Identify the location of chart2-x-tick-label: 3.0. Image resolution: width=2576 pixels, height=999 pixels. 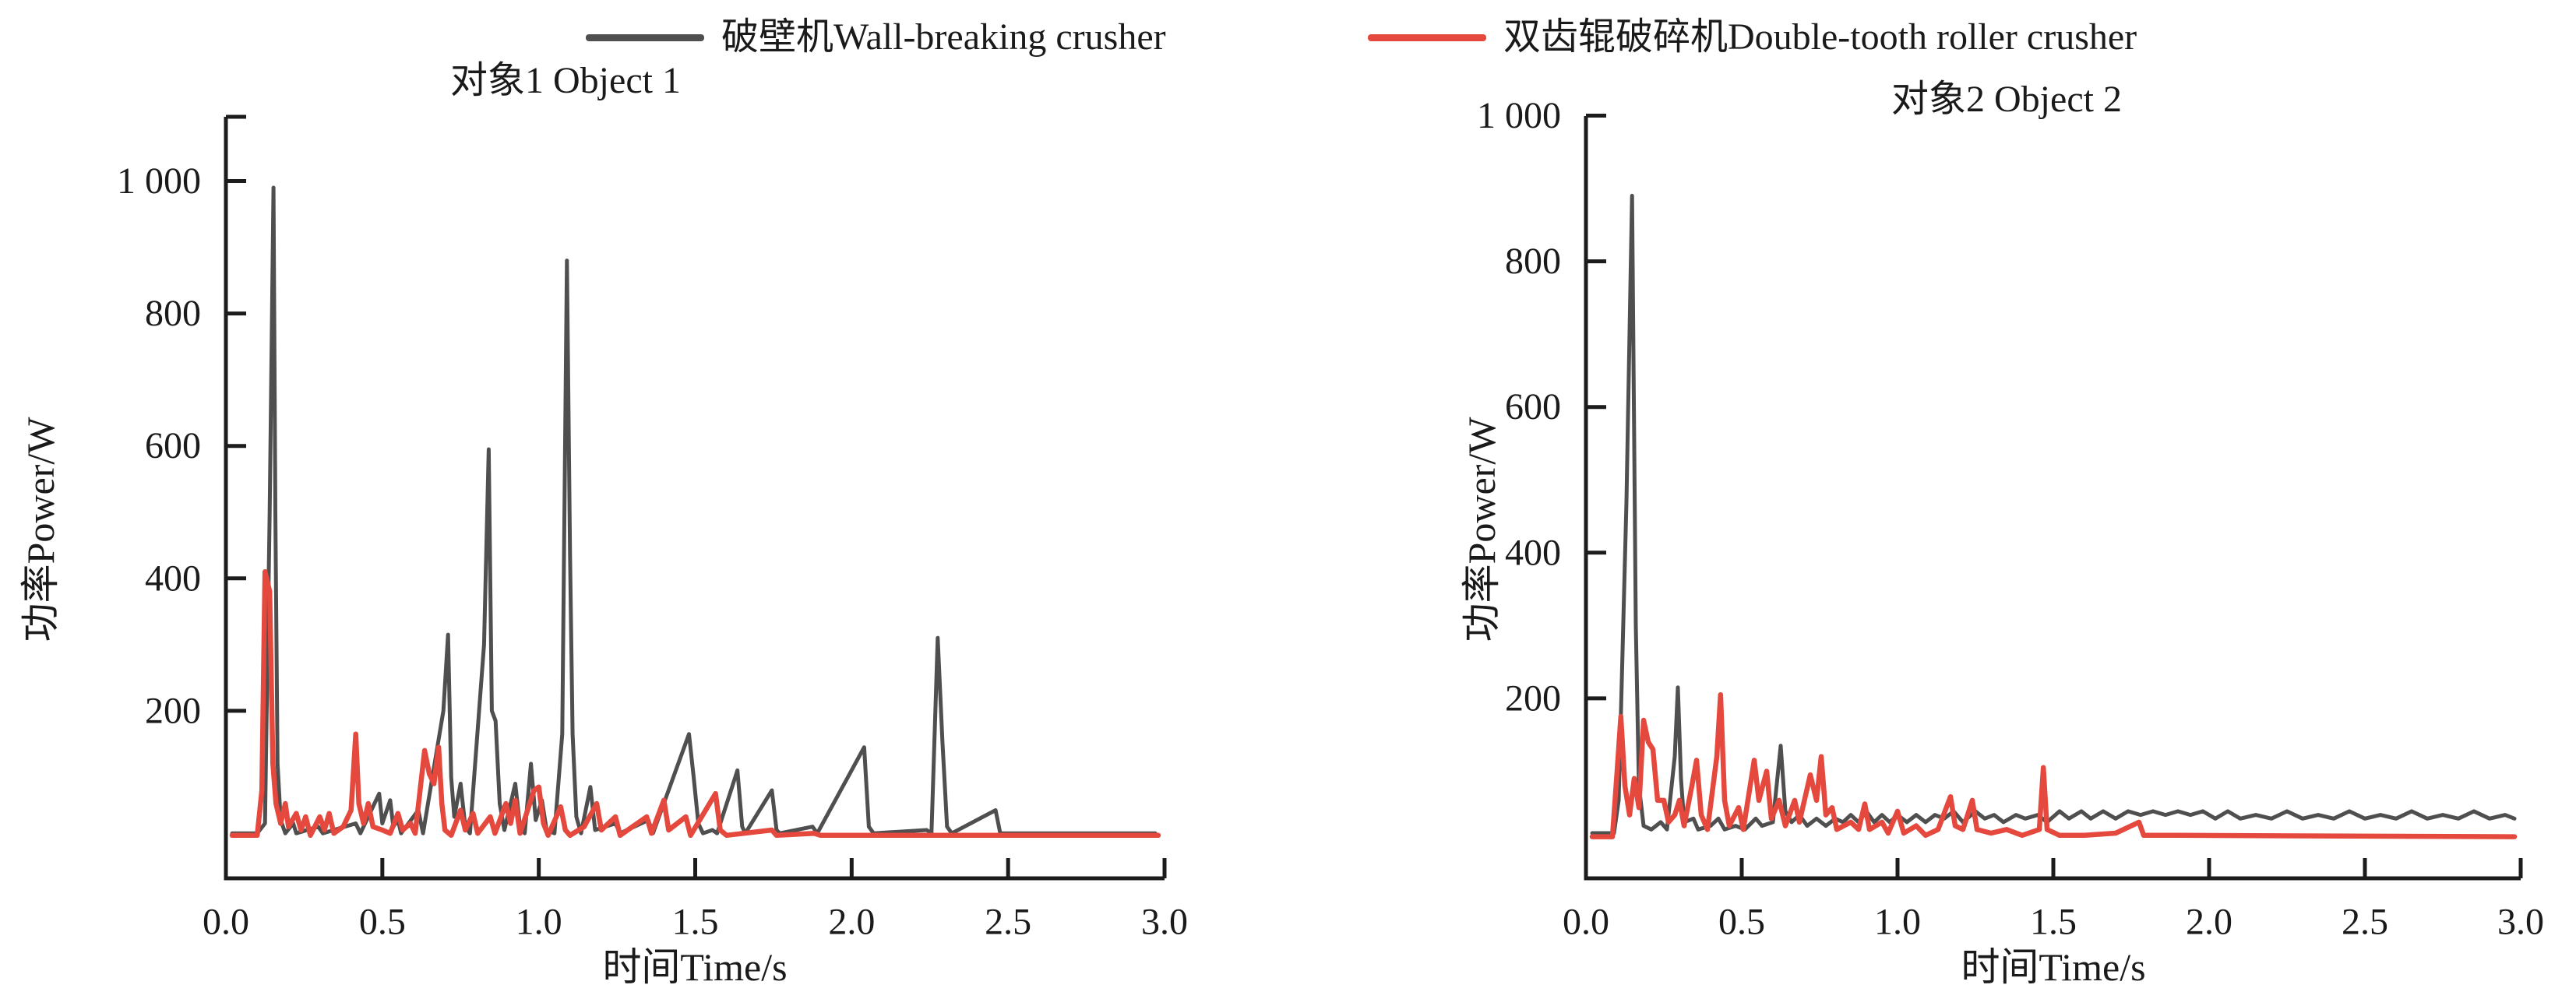
(2520, 922).